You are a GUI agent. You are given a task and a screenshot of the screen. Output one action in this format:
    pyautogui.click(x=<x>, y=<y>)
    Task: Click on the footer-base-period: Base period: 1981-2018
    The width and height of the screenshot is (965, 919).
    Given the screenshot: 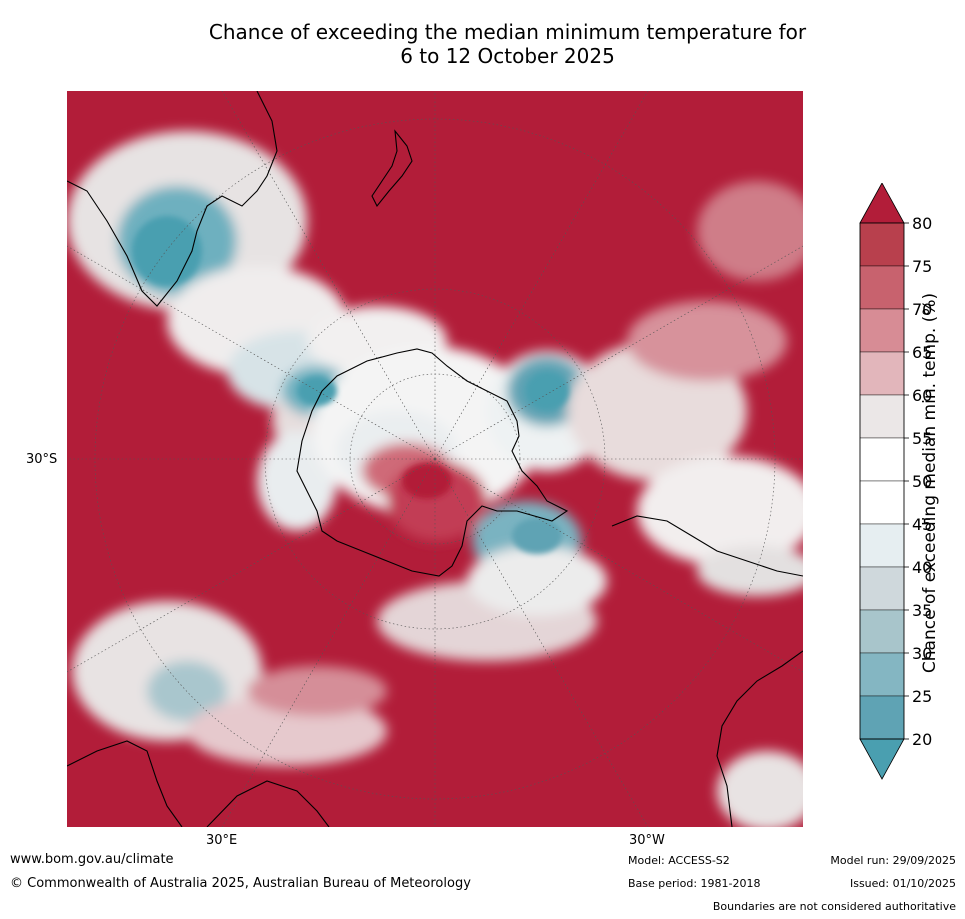 What is the action you would take?
    pyautogui.click(x=694, y=883)
    